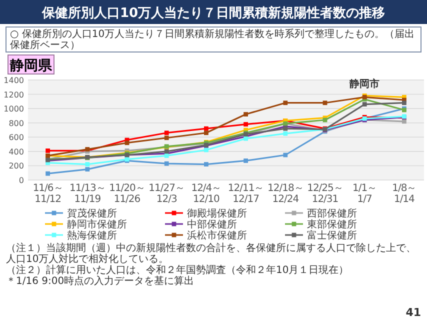 The width and height of the screenshot is (427, 320). I want to click on y-tick-label: 600, so click(16, 137).